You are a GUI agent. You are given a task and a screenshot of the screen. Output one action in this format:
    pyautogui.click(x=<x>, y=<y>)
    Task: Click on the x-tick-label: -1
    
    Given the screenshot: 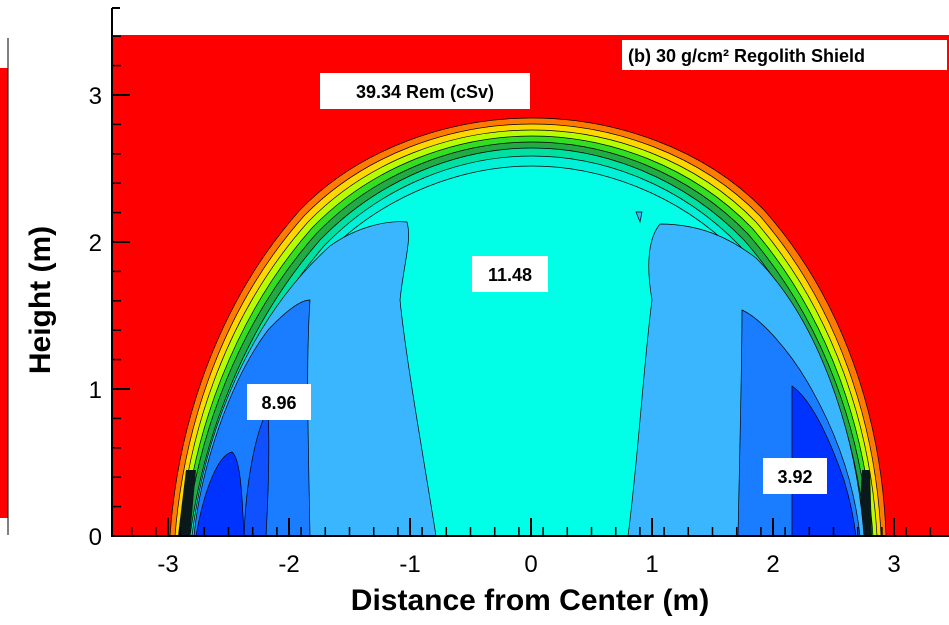 What is the action you would take?
    pyautogui.click(x=409, y=564)
    